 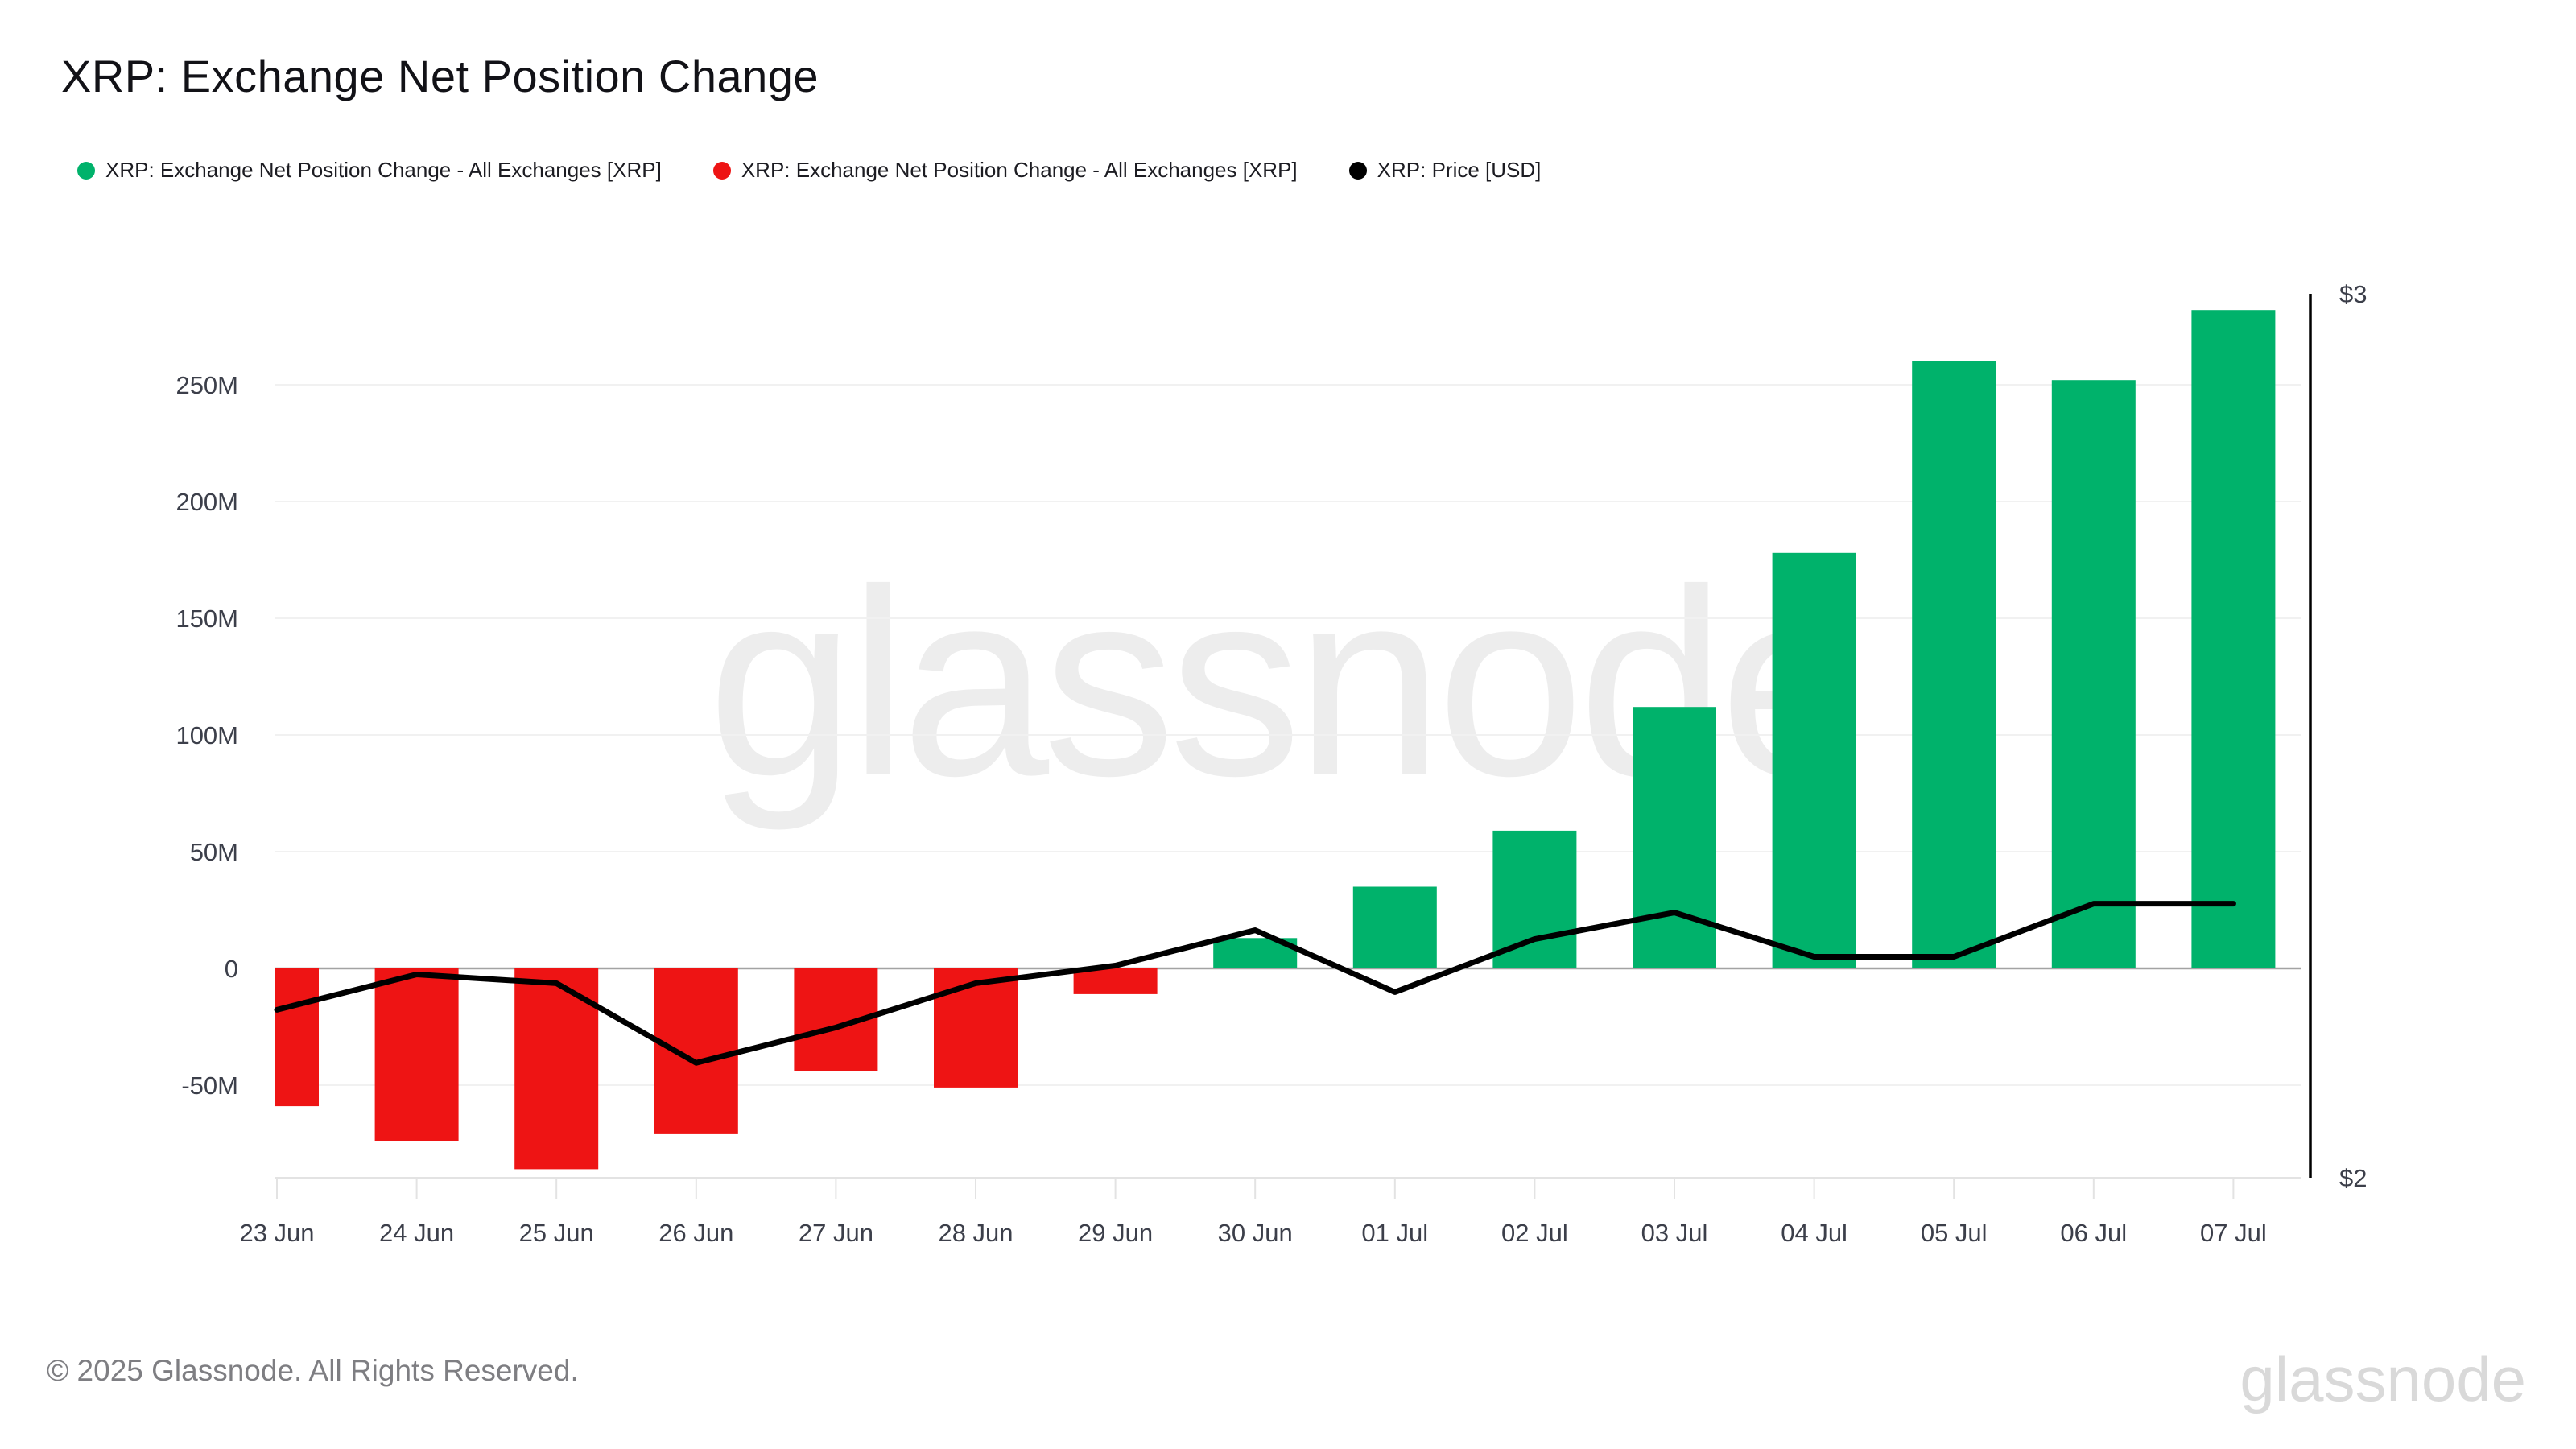 I want to click on bar-07-jul, so click(x=2233, y=639).